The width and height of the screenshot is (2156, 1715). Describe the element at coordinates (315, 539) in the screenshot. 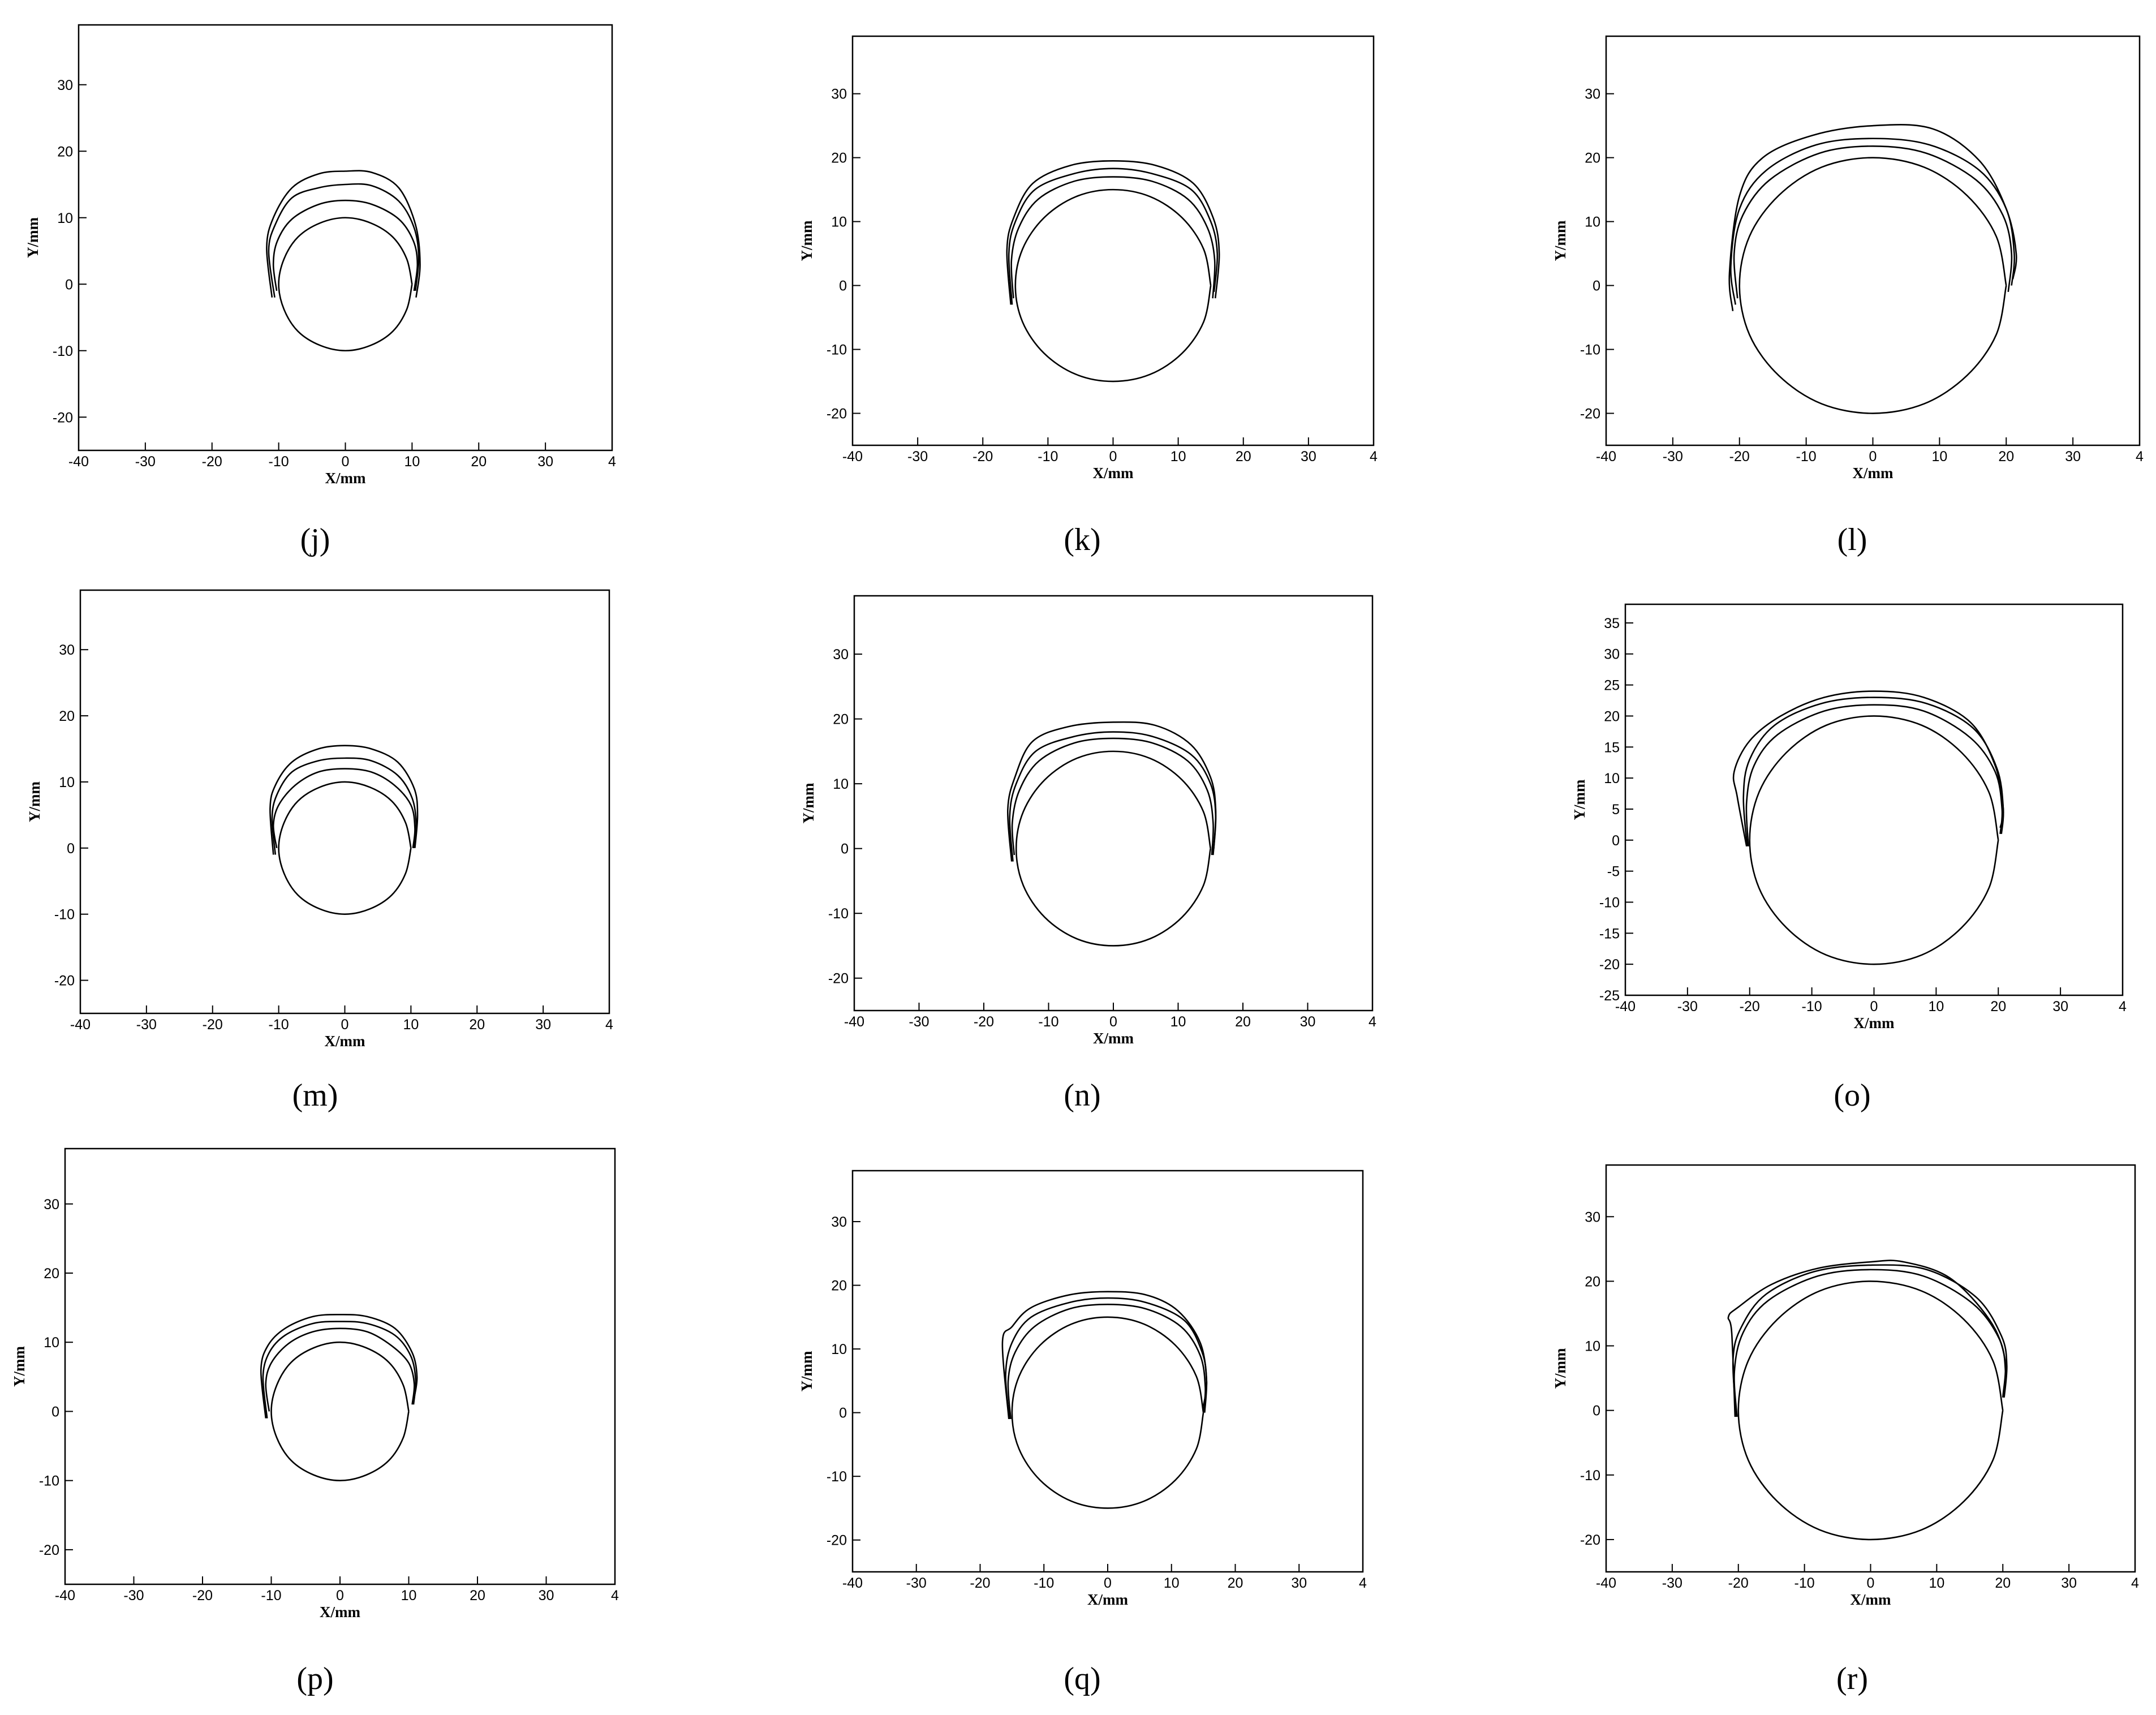

I see `panel-label: (j)` at that location.